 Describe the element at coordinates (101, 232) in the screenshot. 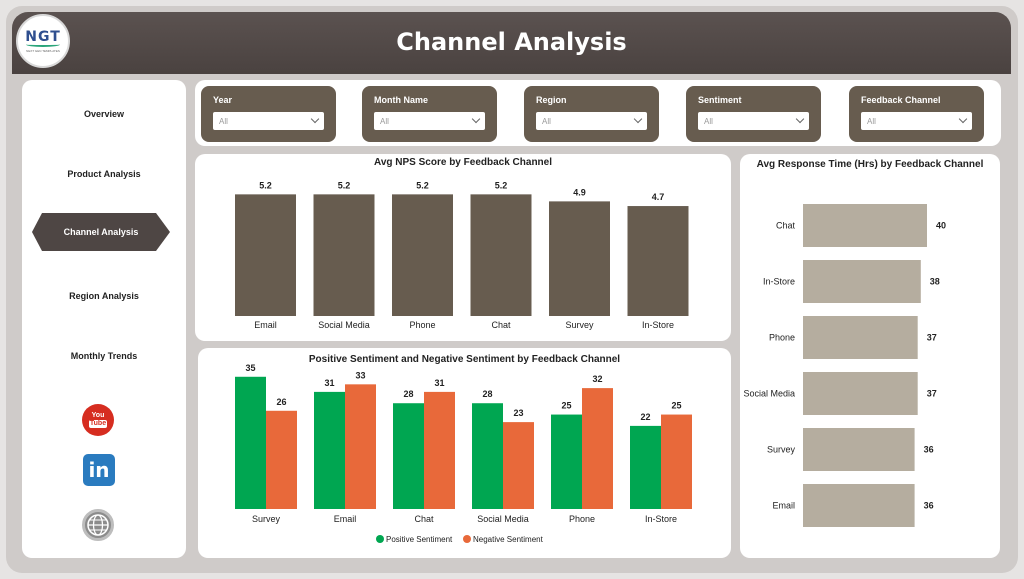

I see `sidebar-item-channel-analysis: Channel Analysis` at that location.